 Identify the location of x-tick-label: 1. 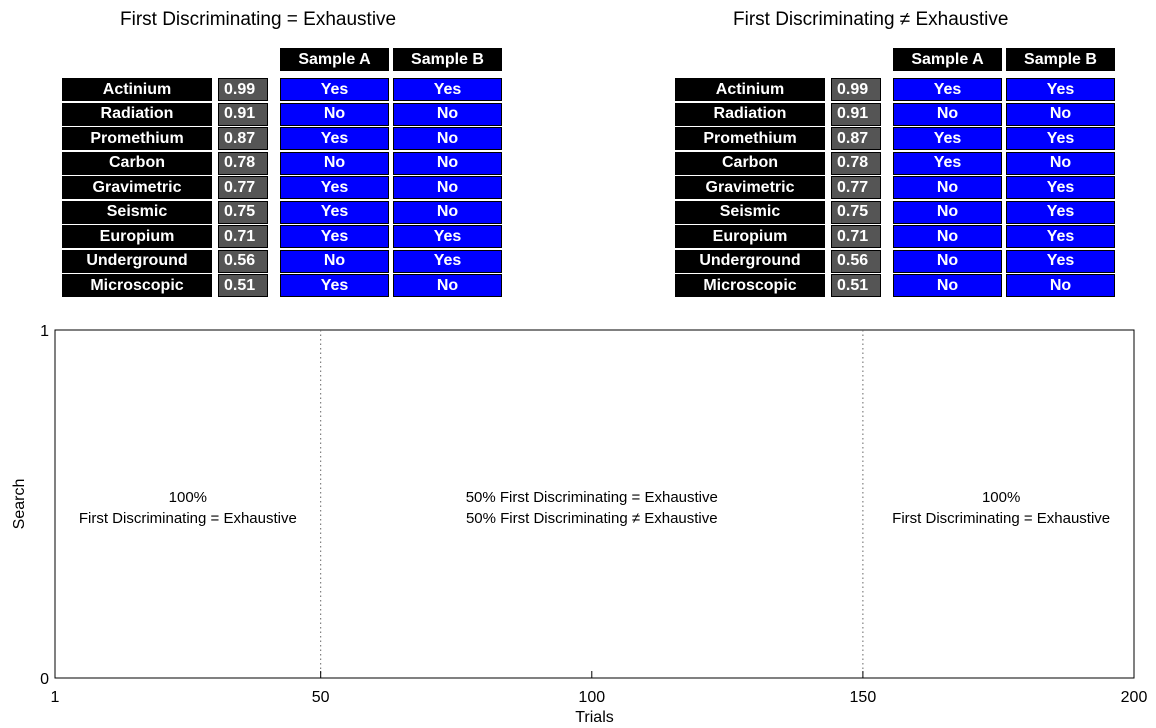
(55, 697).